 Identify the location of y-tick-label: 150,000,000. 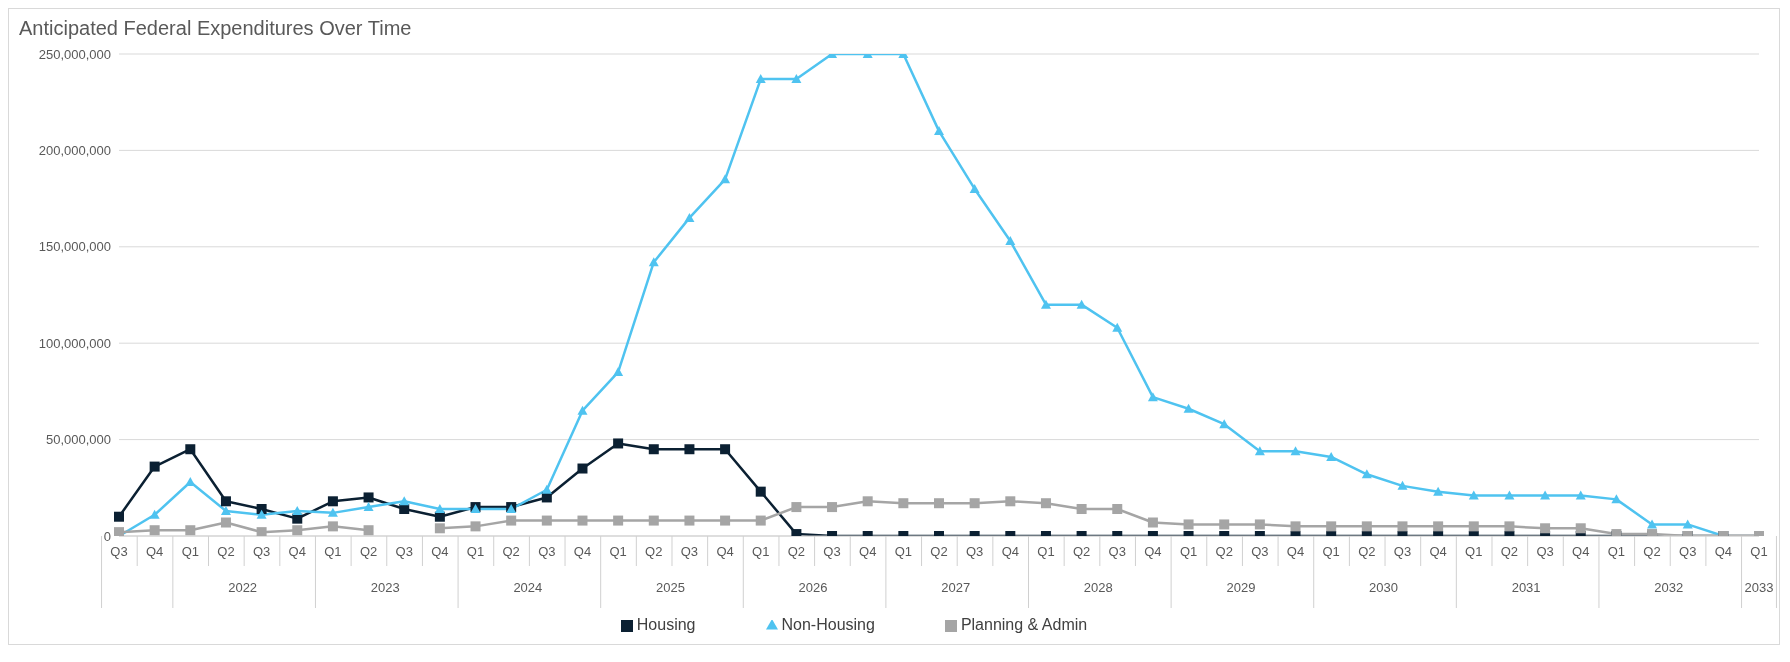
(74, 247).